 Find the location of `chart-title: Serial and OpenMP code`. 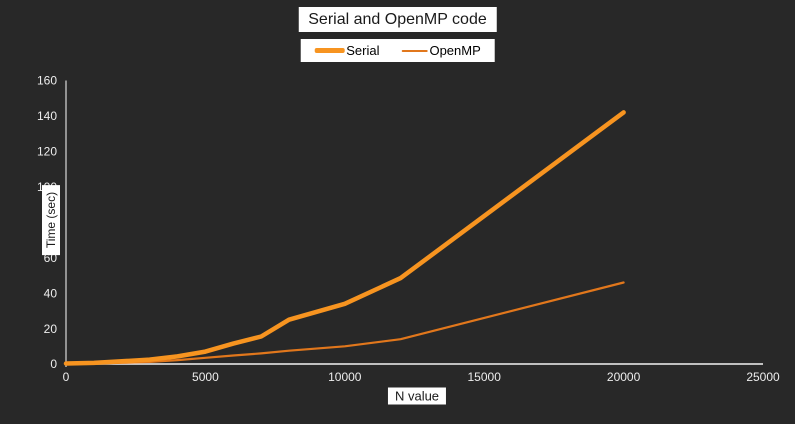

chart-title: Serial and OpenMP code is located at coordinates (397, 20).